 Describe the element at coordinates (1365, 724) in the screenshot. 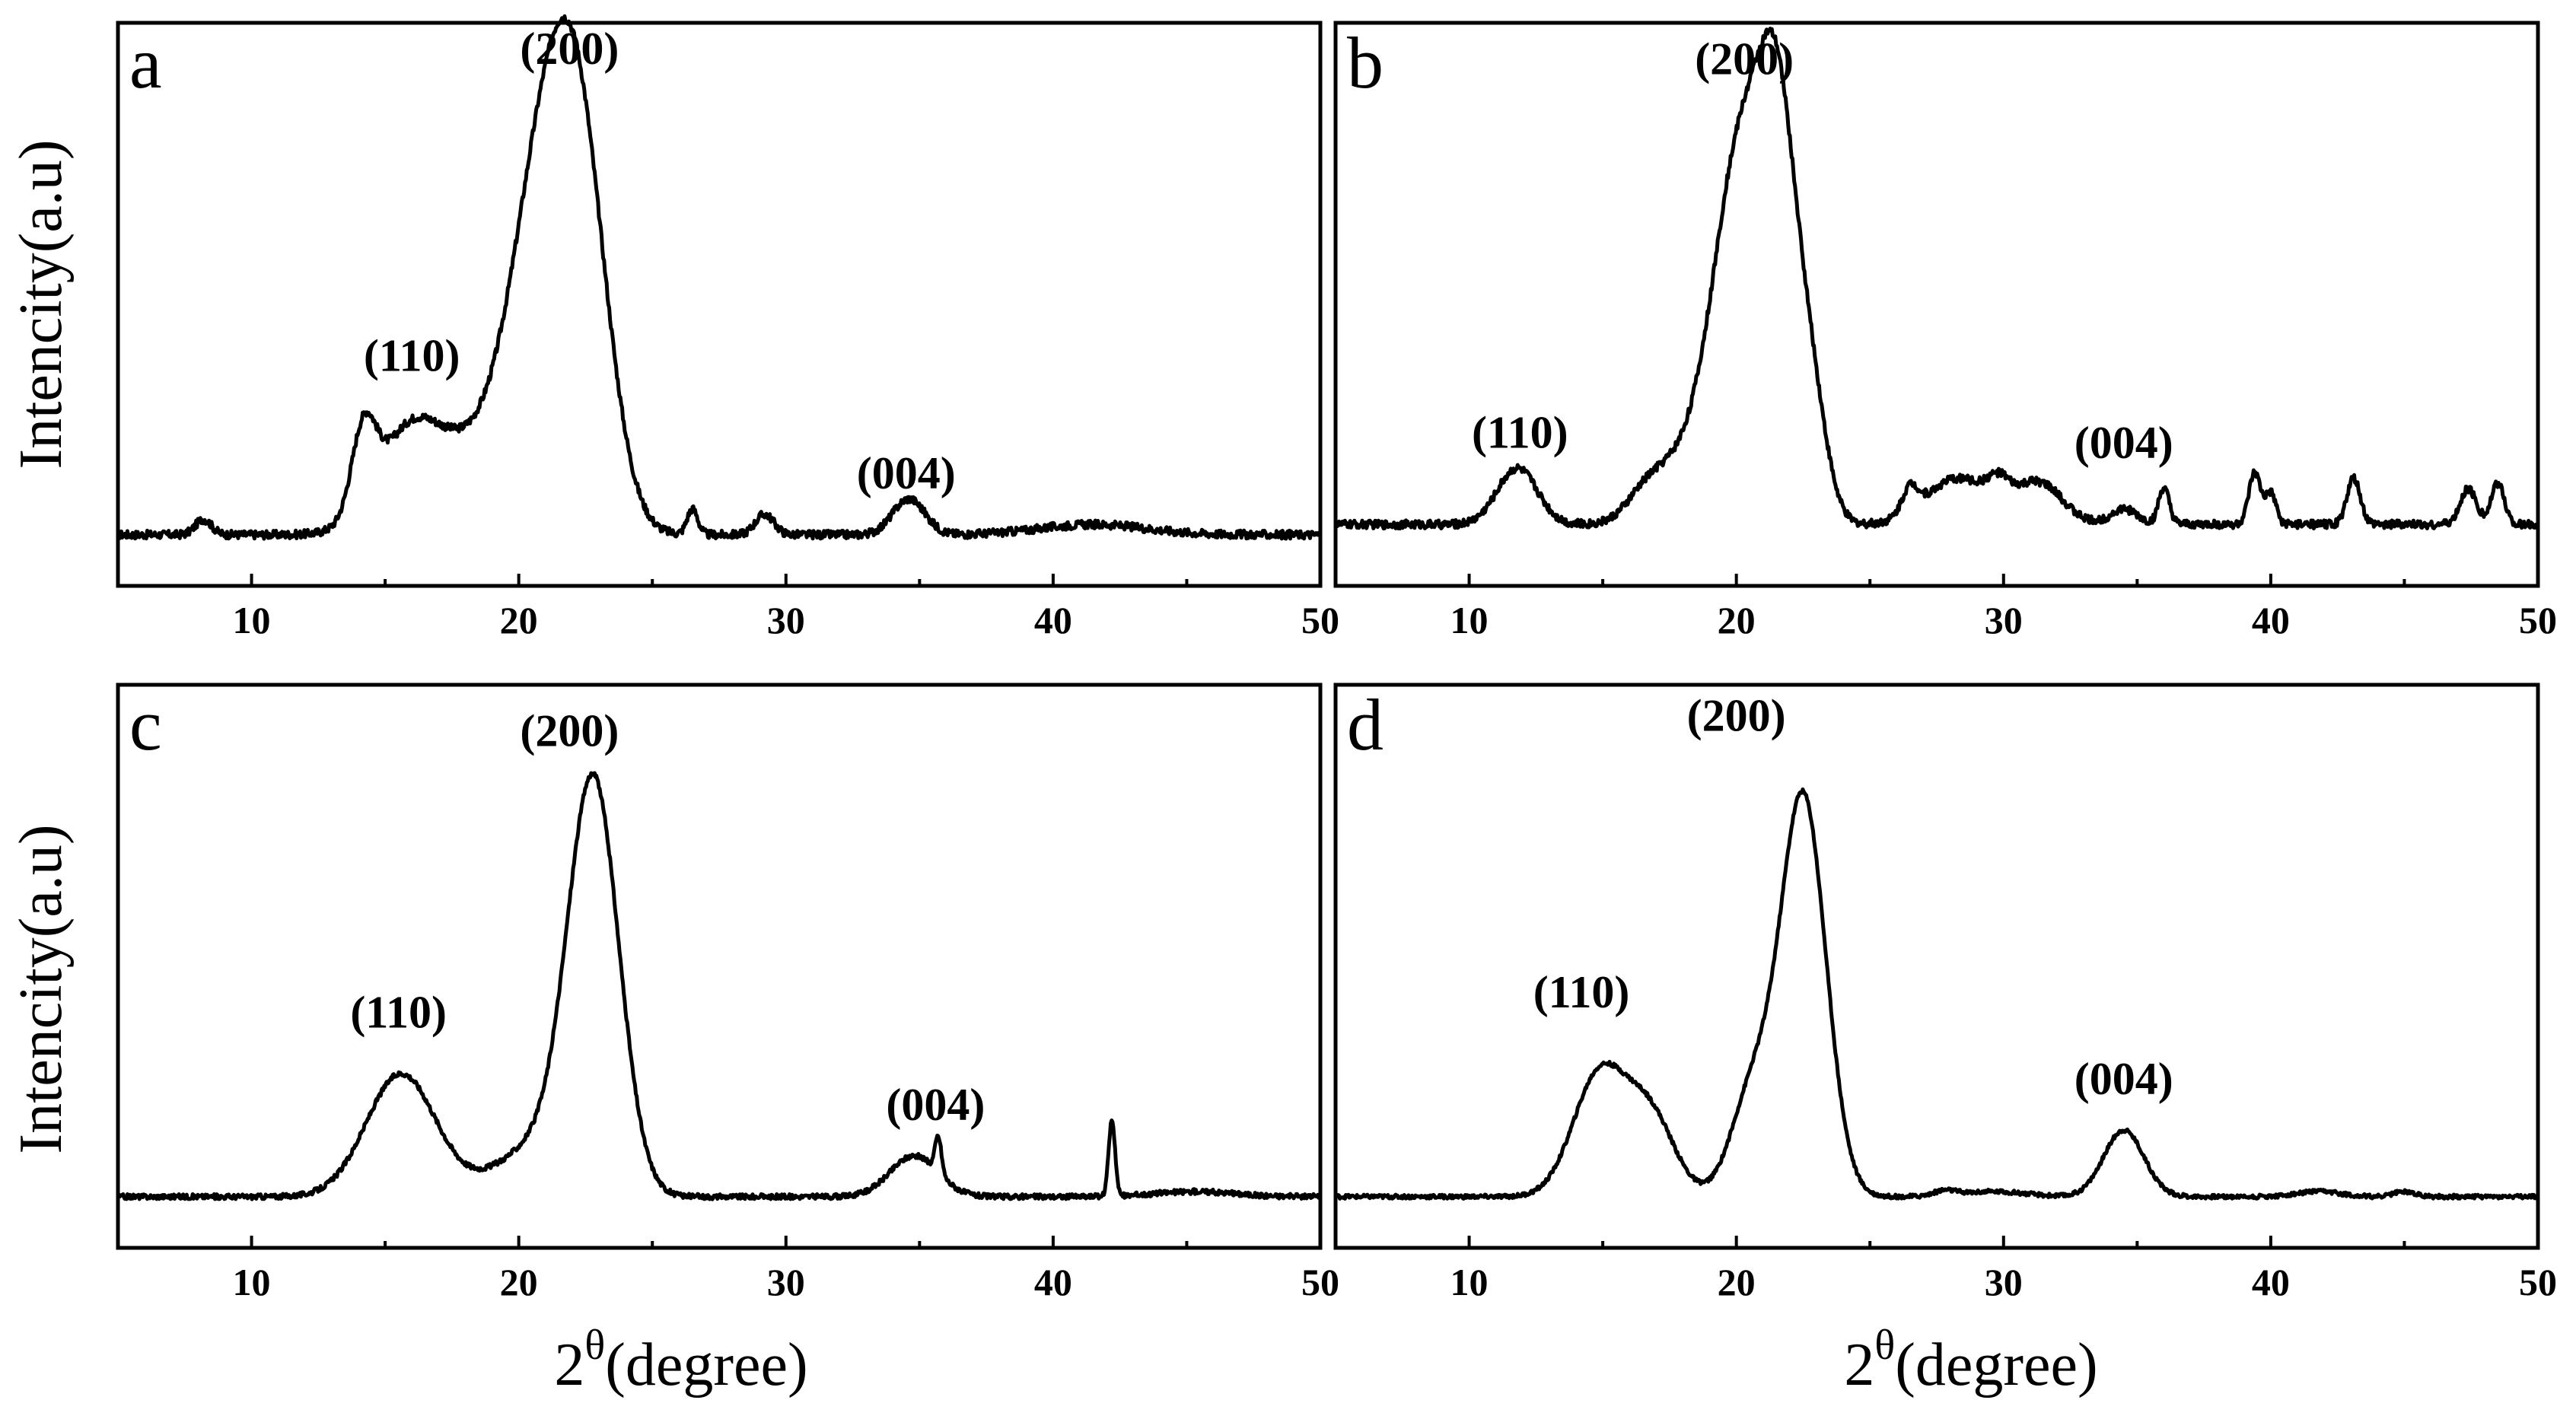

I see `panel-letter: d` at that location.